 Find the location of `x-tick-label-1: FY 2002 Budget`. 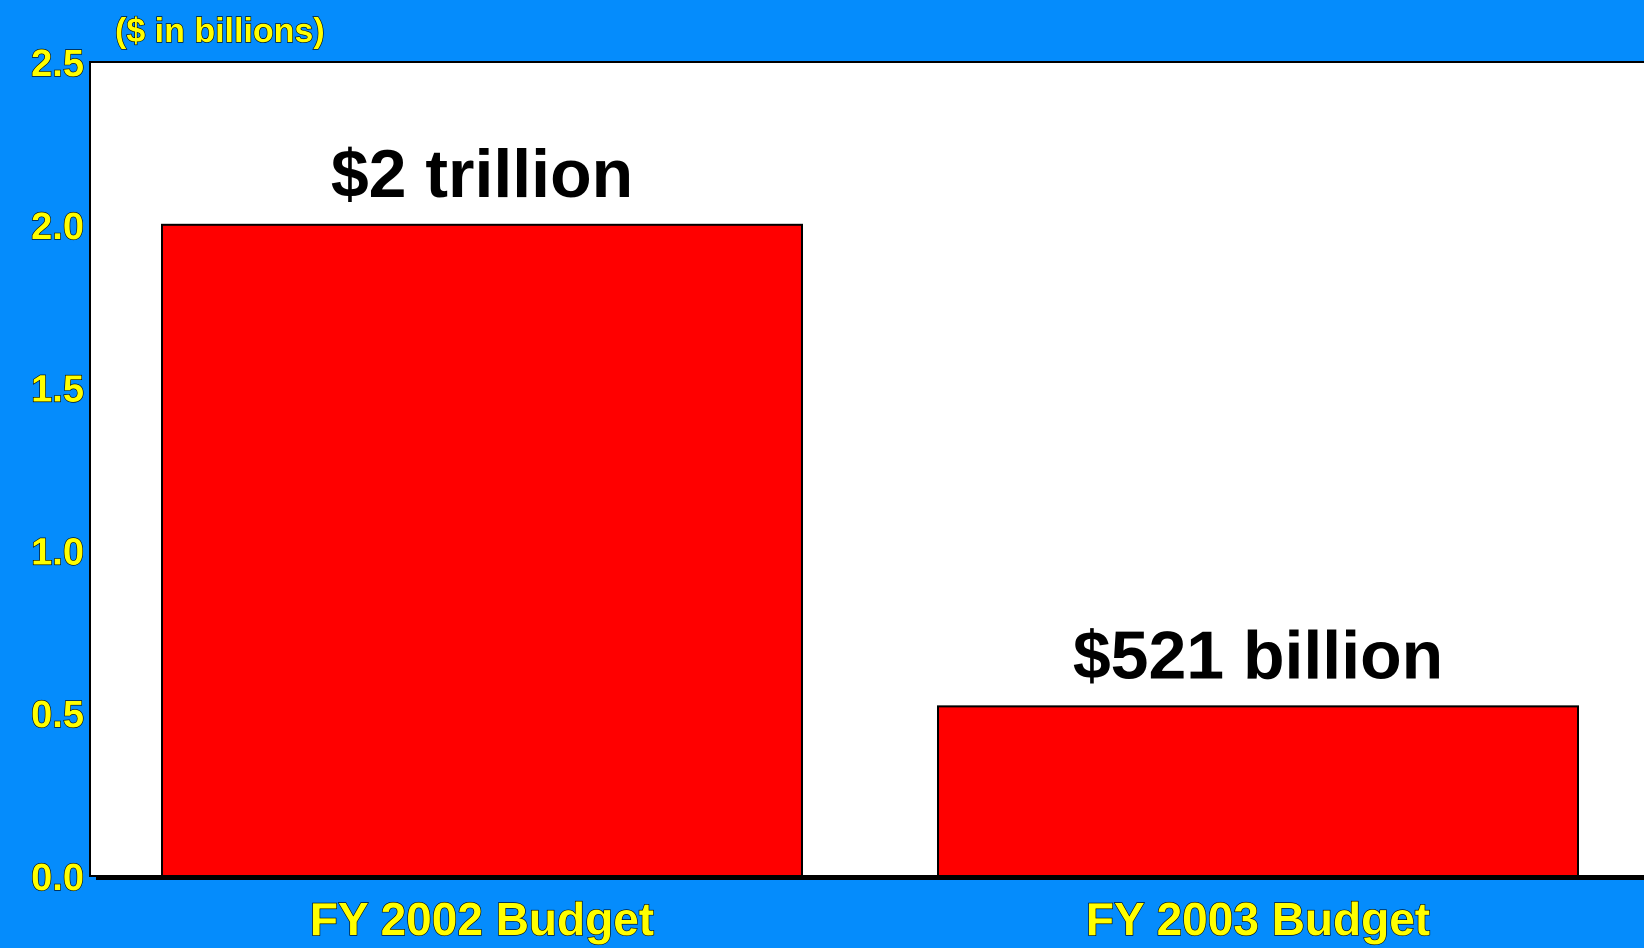

x-tick-label-1: FY 2002 Budget is located at coordinates (482, 919).